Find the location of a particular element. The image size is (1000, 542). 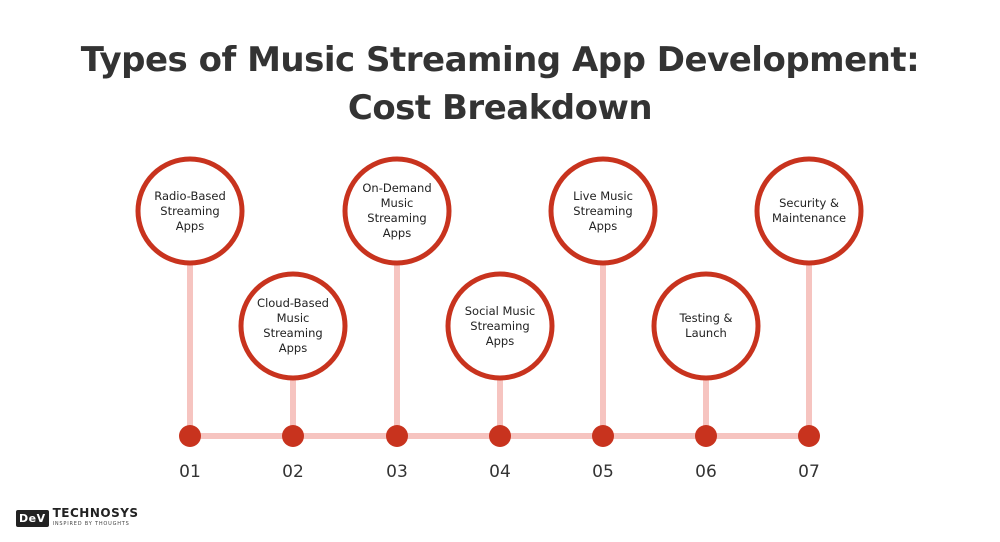

step-label: Security & Maintenance is located at coordinates (809, 210).